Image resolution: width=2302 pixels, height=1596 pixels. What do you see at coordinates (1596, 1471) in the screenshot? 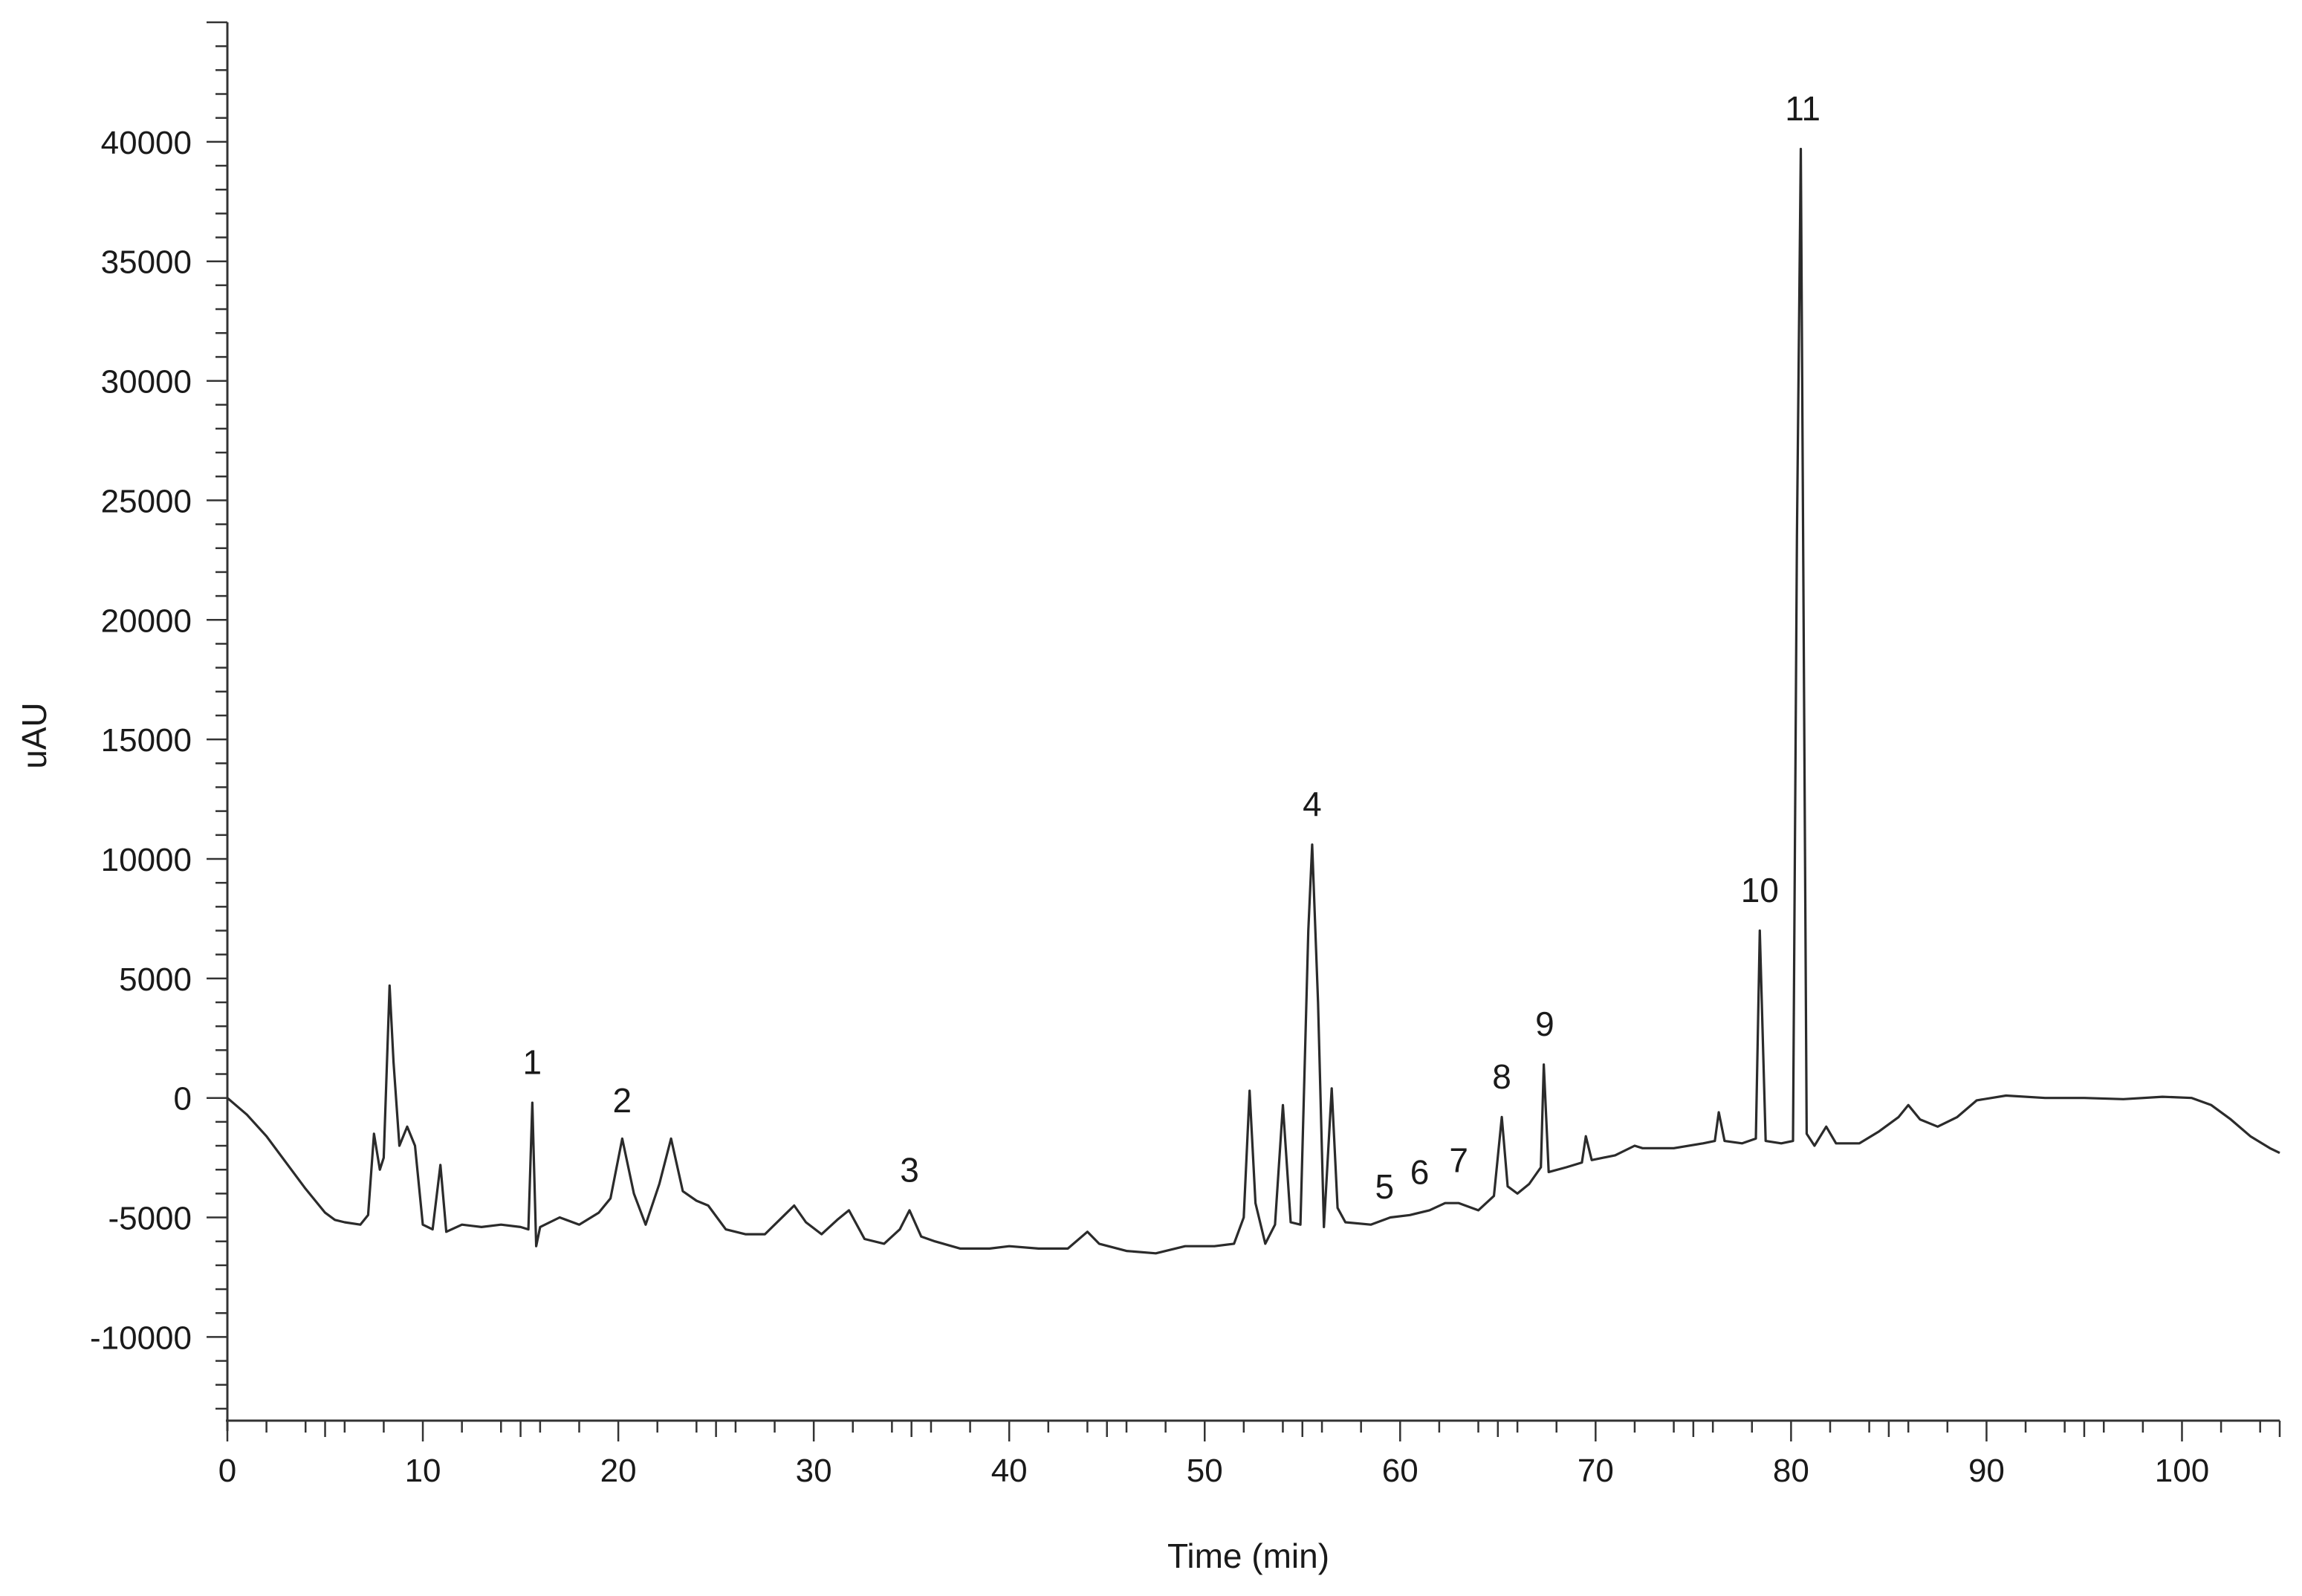
I see `x-tick-label: 70` at bounding box center [1596, 1471].